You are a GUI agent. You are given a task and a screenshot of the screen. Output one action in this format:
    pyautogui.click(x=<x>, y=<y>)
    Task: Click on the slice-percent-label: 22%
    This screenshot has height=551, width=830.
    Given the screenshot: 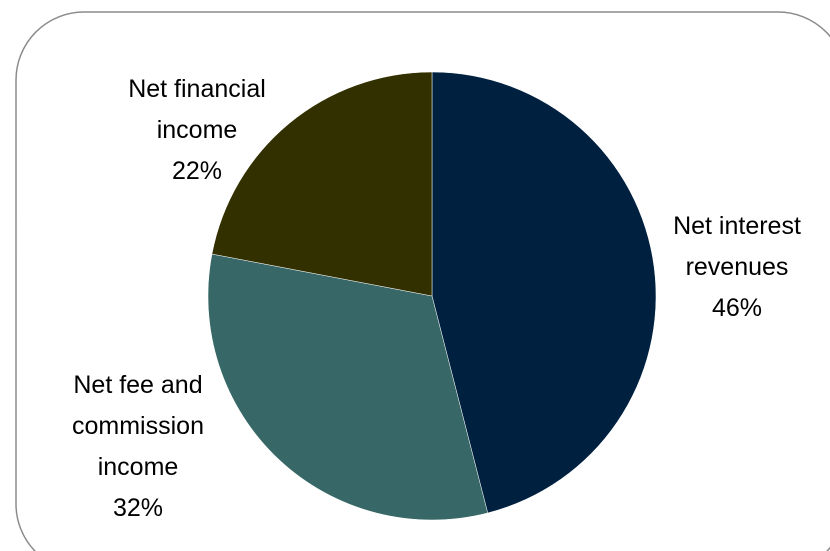 What is the action you would take?
    pyautogui.click(x=197, y=171)
    